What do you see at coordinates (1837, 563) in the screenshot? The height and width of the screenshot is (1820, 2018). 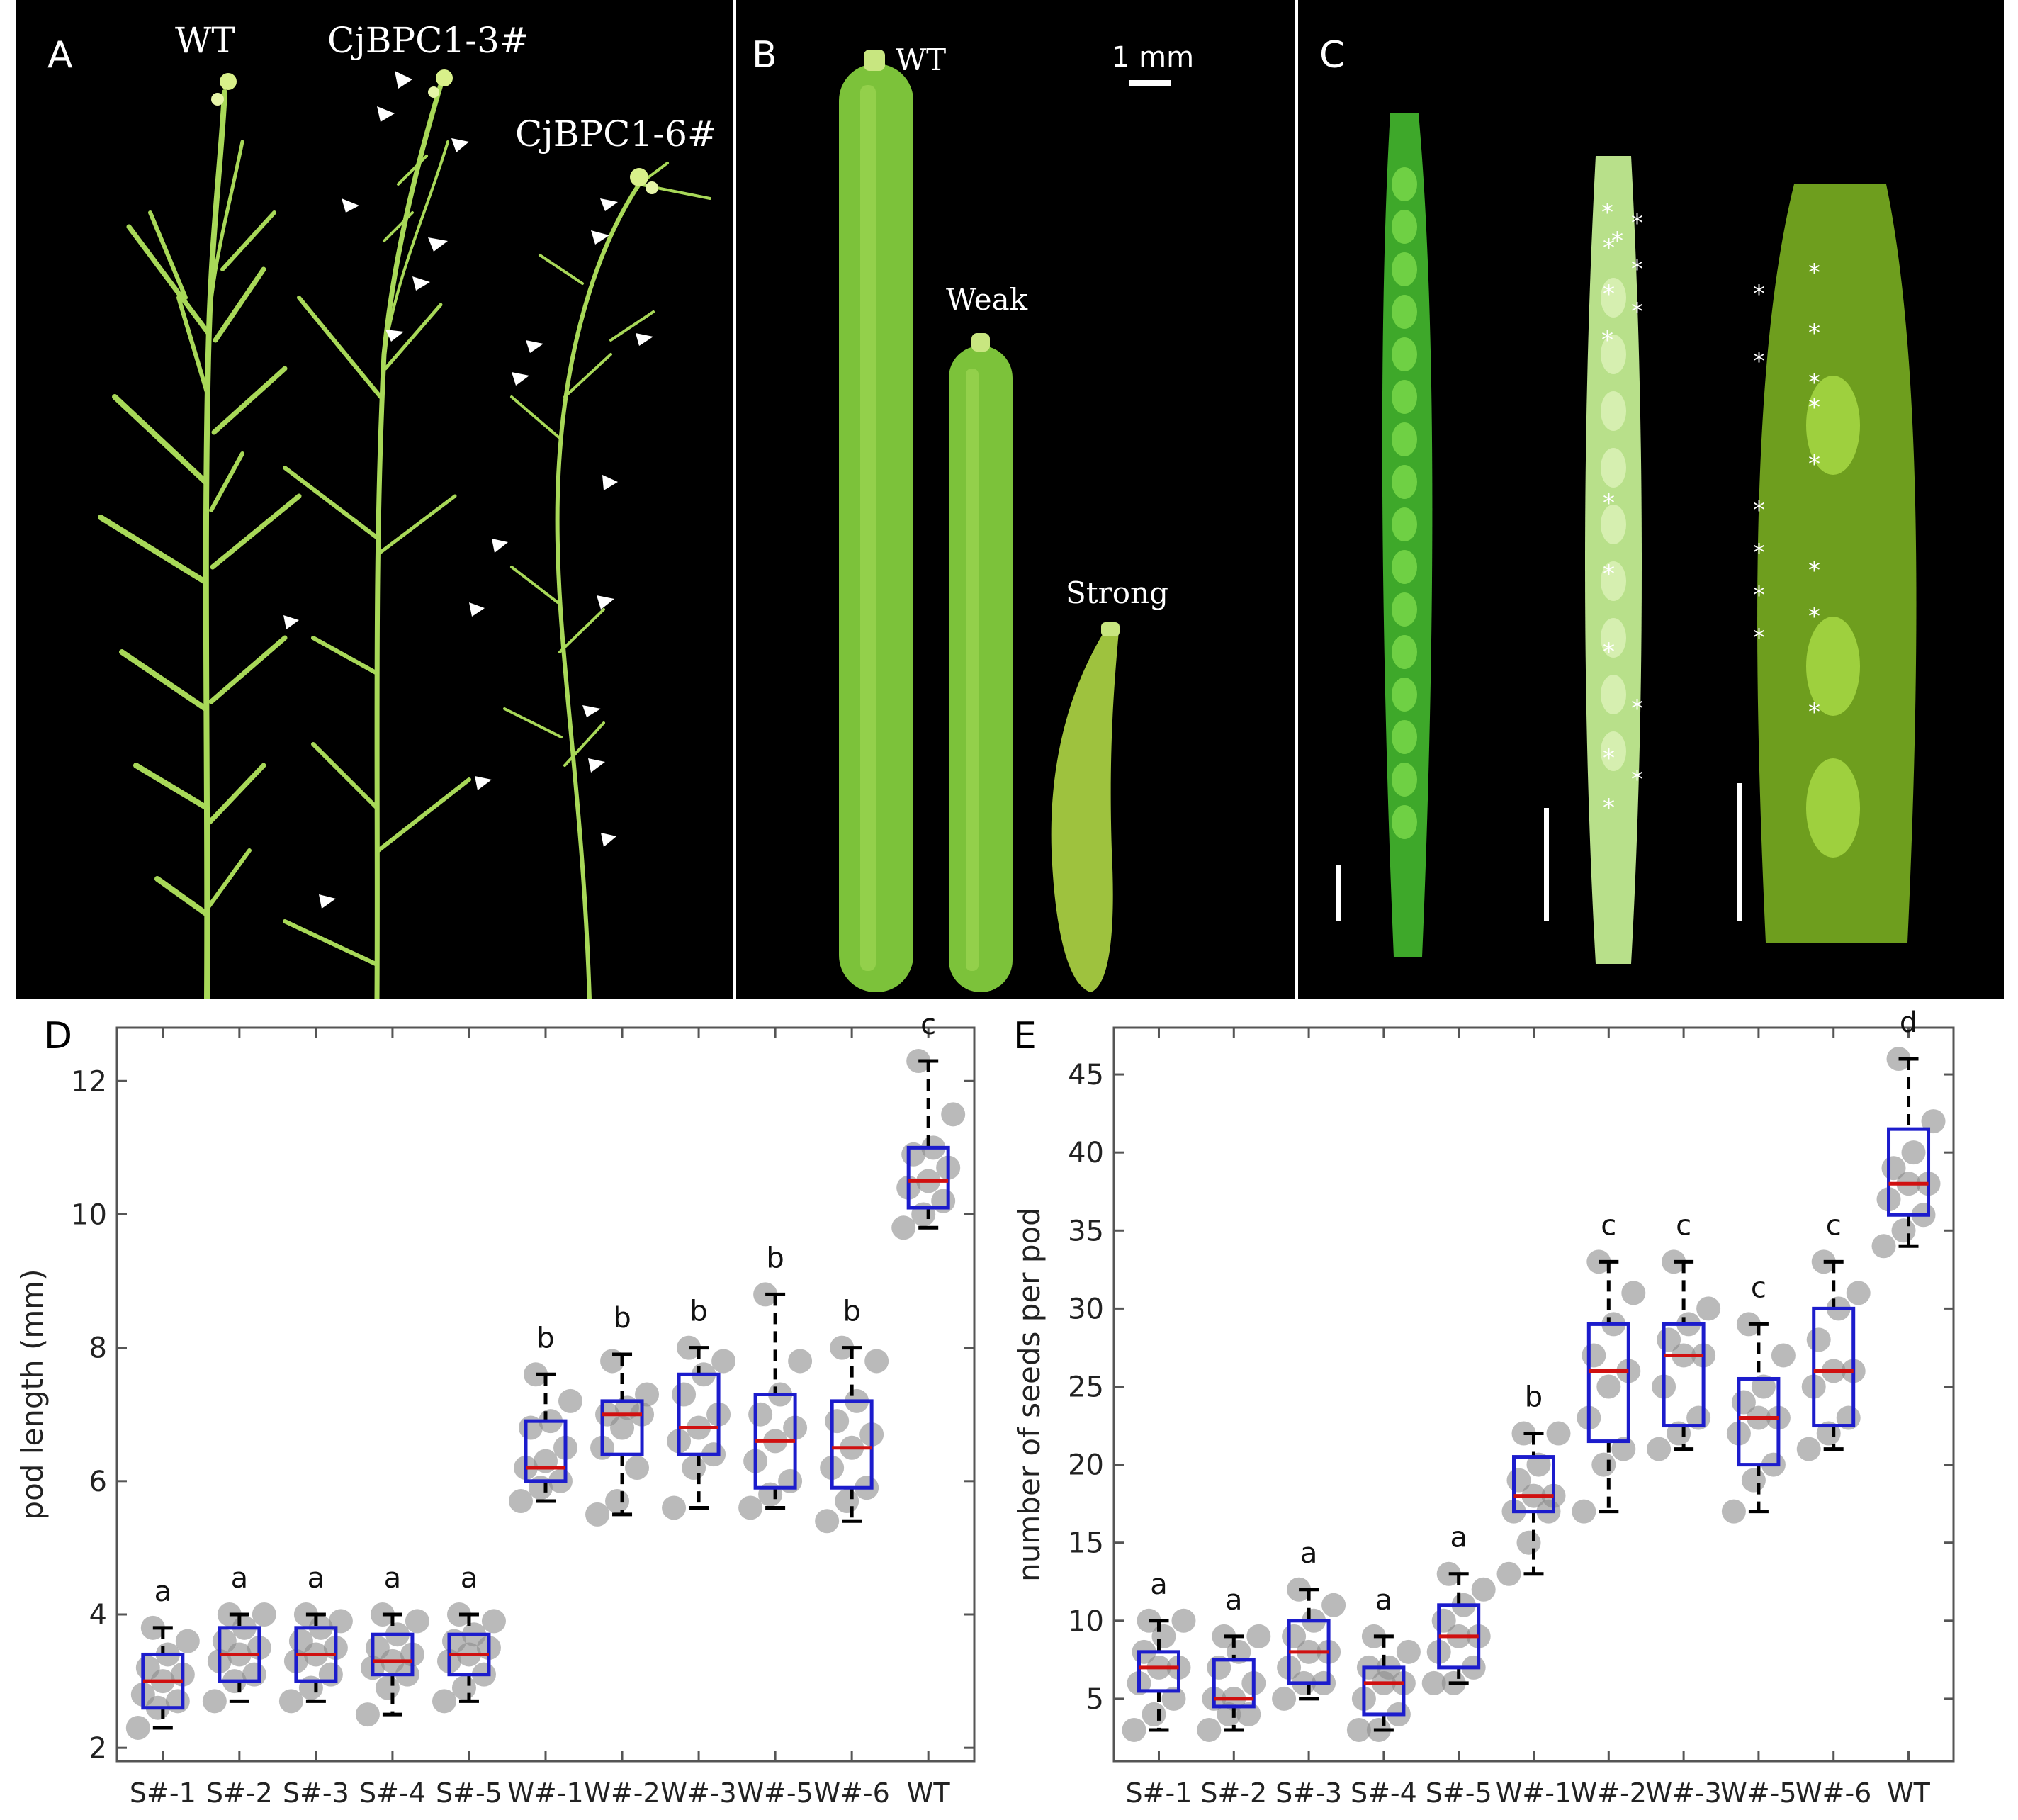 I see `opened-pod-strong` at bounding box center [1837, 563].